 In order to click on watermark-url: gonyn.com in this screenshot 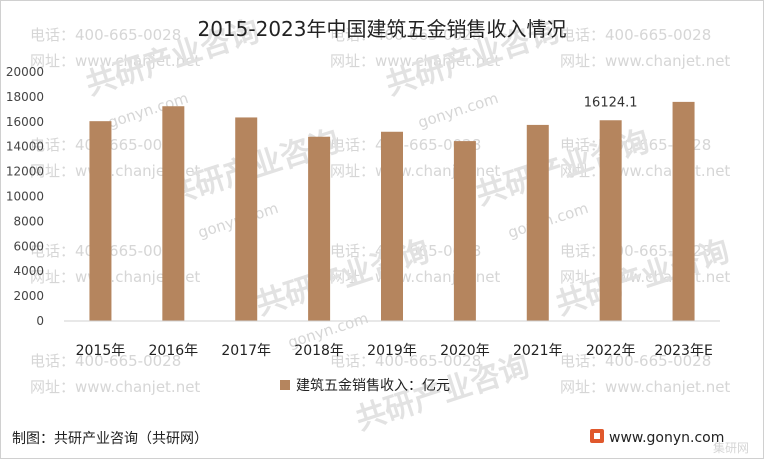, I will do `click(458, 110)`.